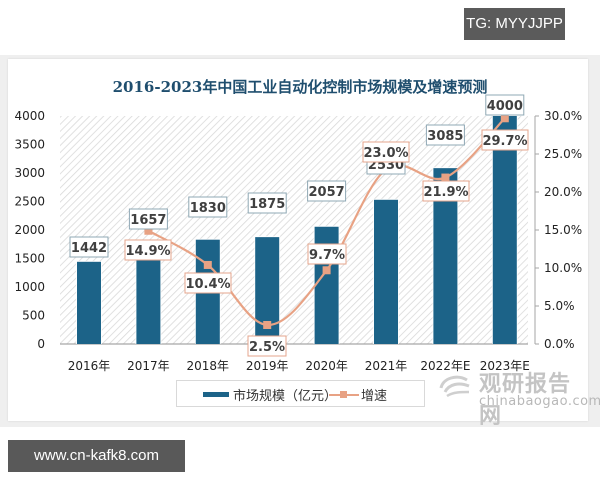 The width and height of the screenshot is (600, 480). I want to click on bar-value-label: 1875, so click(267, 203).